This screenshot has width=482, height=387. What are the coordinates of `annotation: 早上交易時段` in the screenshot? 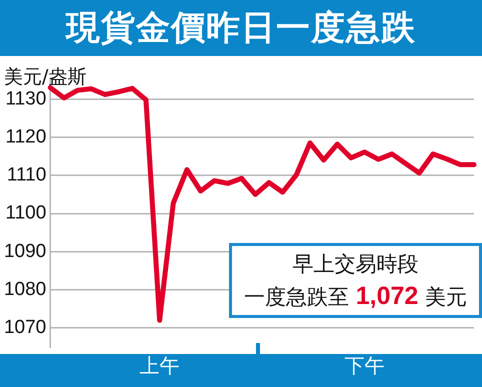 It's located at (356, 264).